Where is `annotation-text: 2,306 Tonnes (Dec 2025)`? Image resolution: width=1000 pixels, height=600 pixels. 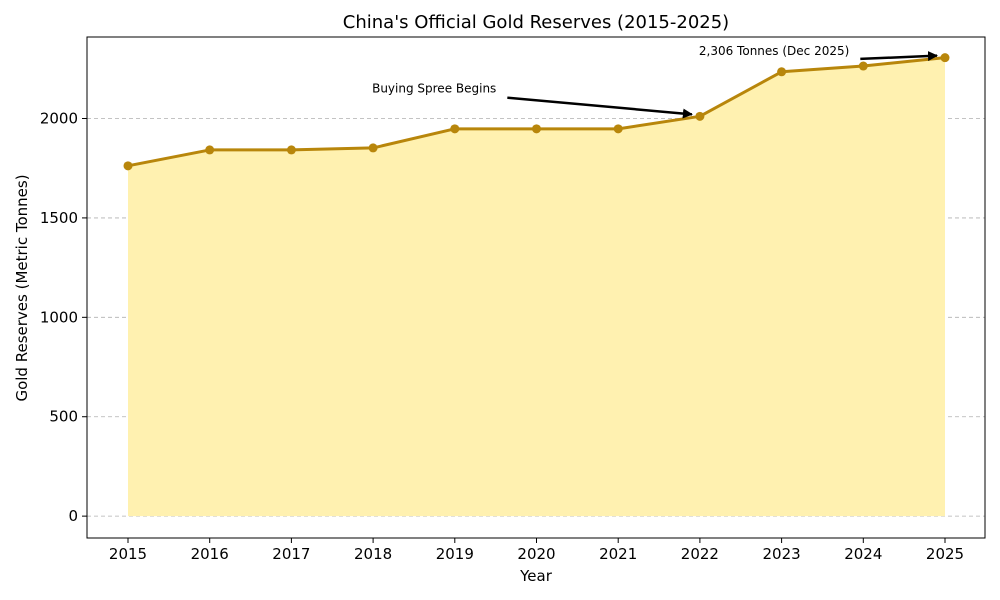
annotation-text: 2,306 Tonnes (Dec 2025) is located at coordinates (774, 51).